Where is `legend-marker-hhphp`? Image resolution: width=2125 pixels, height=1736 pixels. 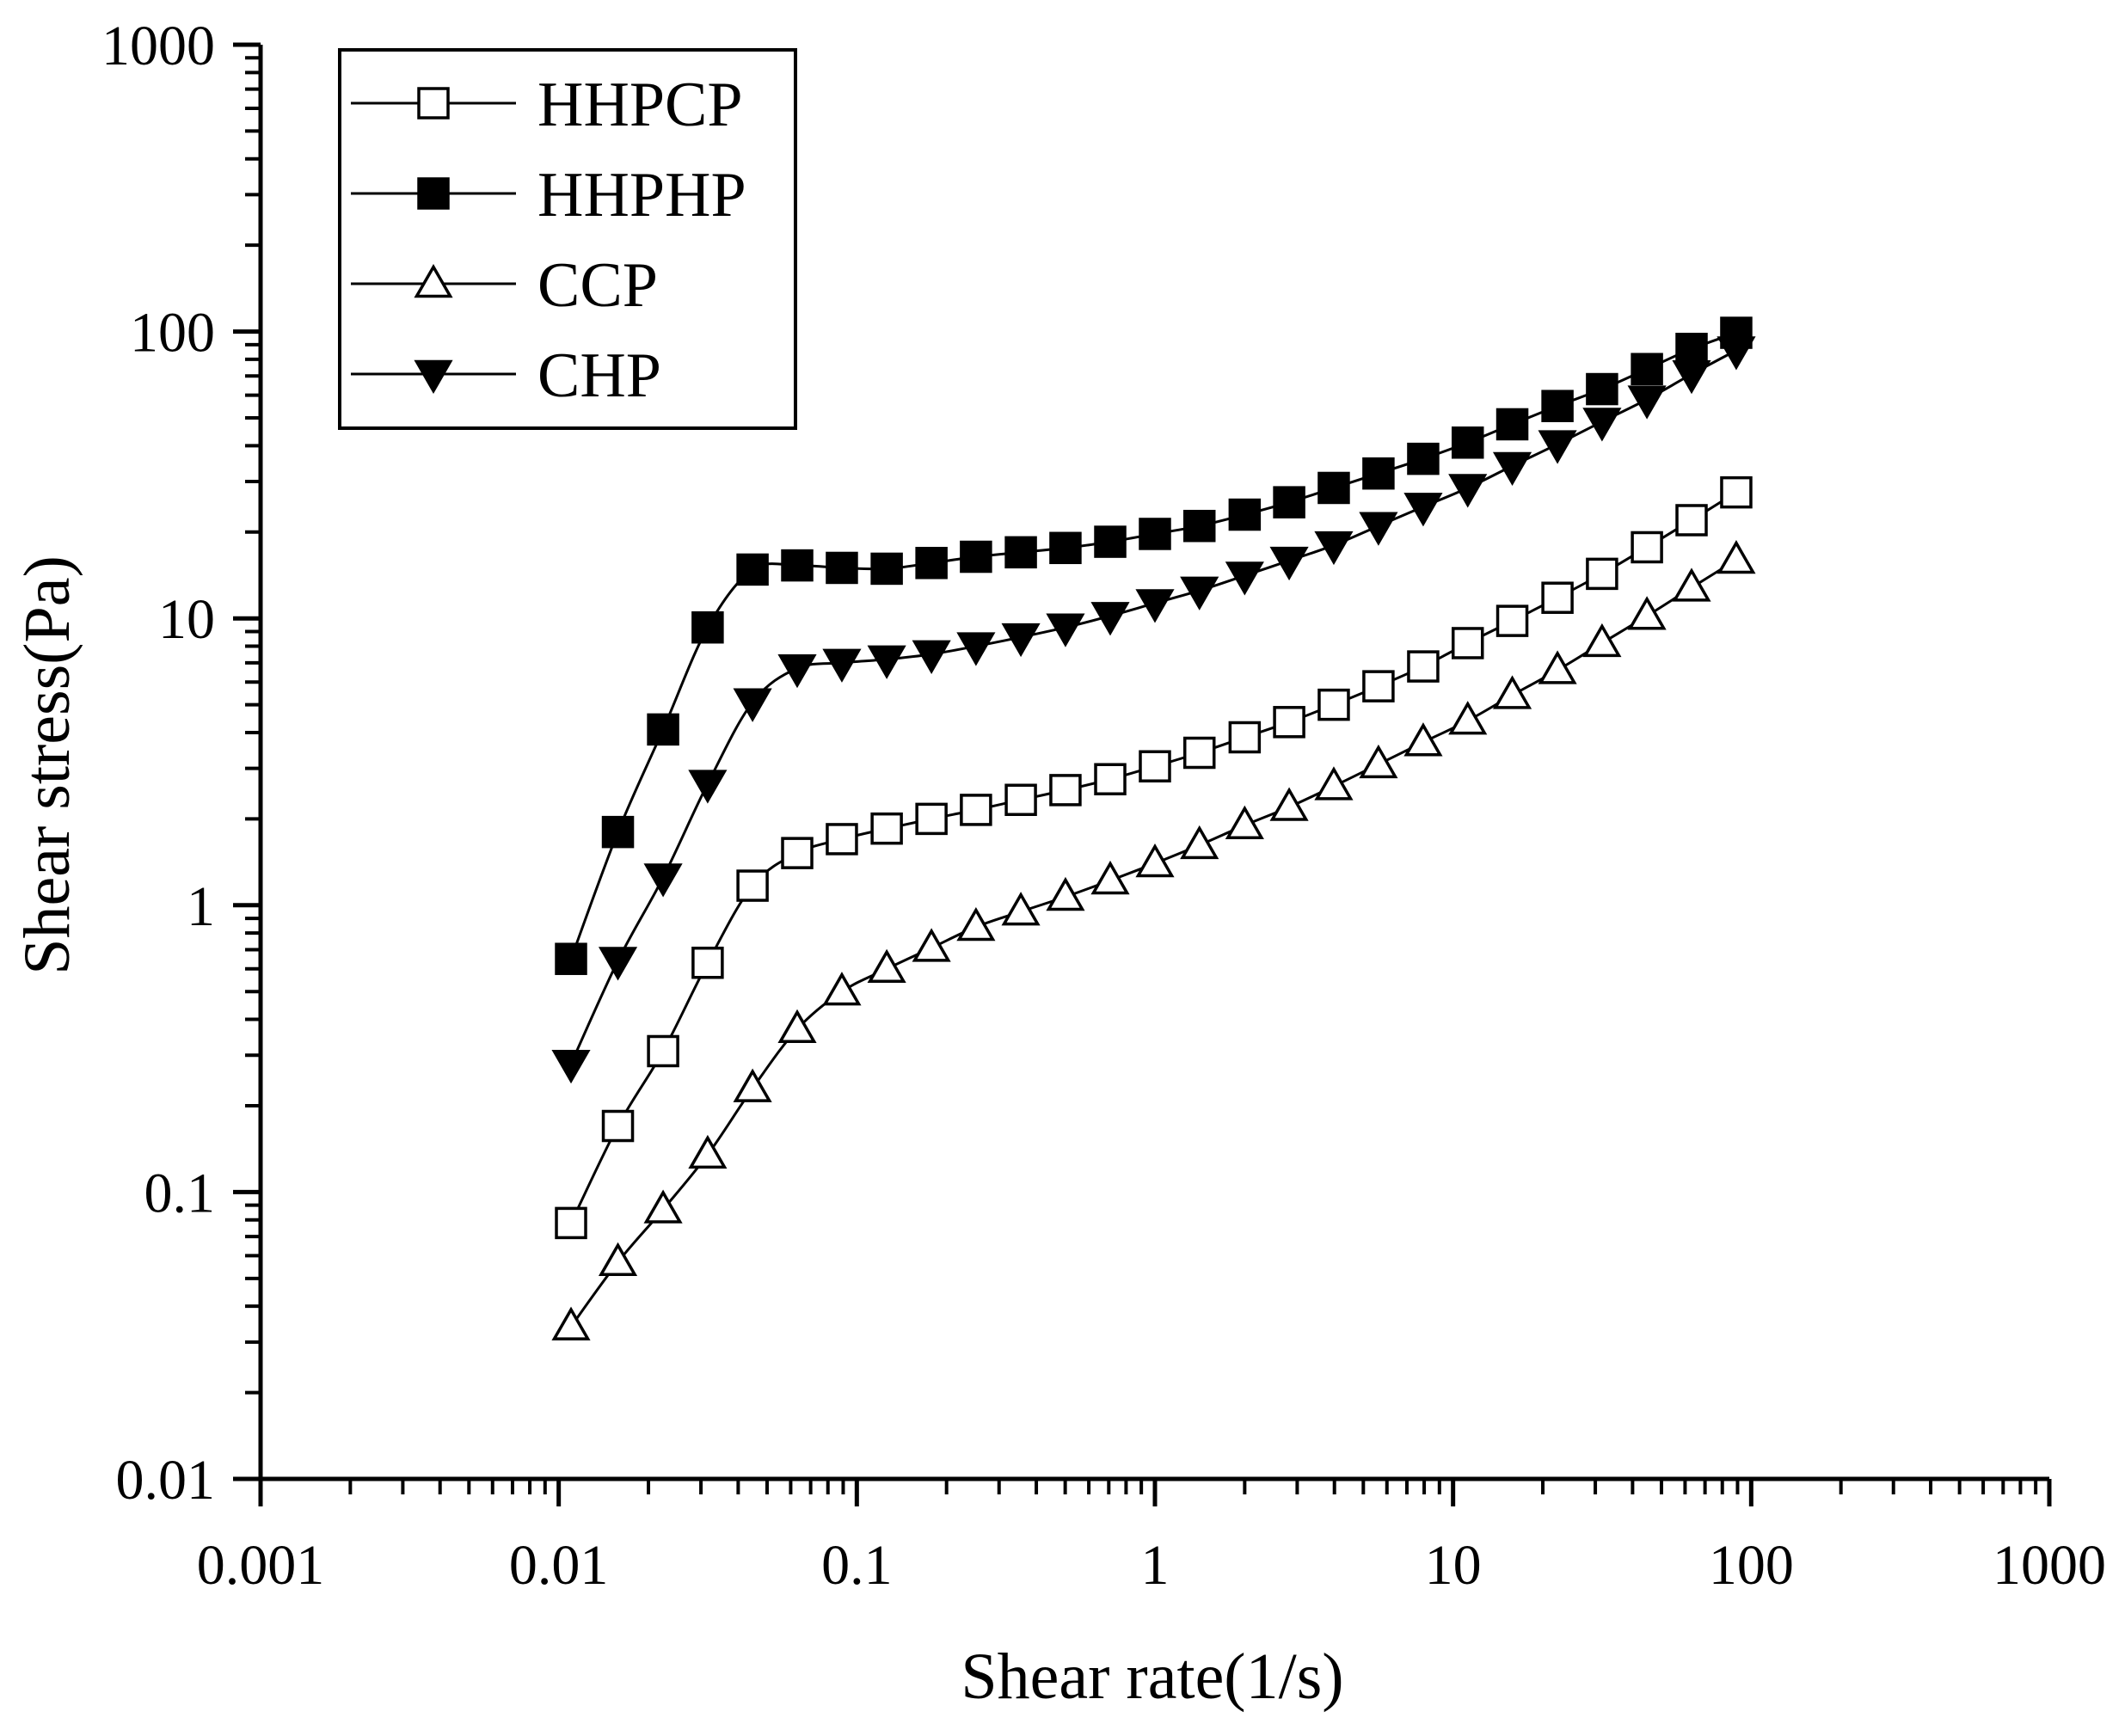 legend-marker-hhphp is located at coordinates (434, 193).